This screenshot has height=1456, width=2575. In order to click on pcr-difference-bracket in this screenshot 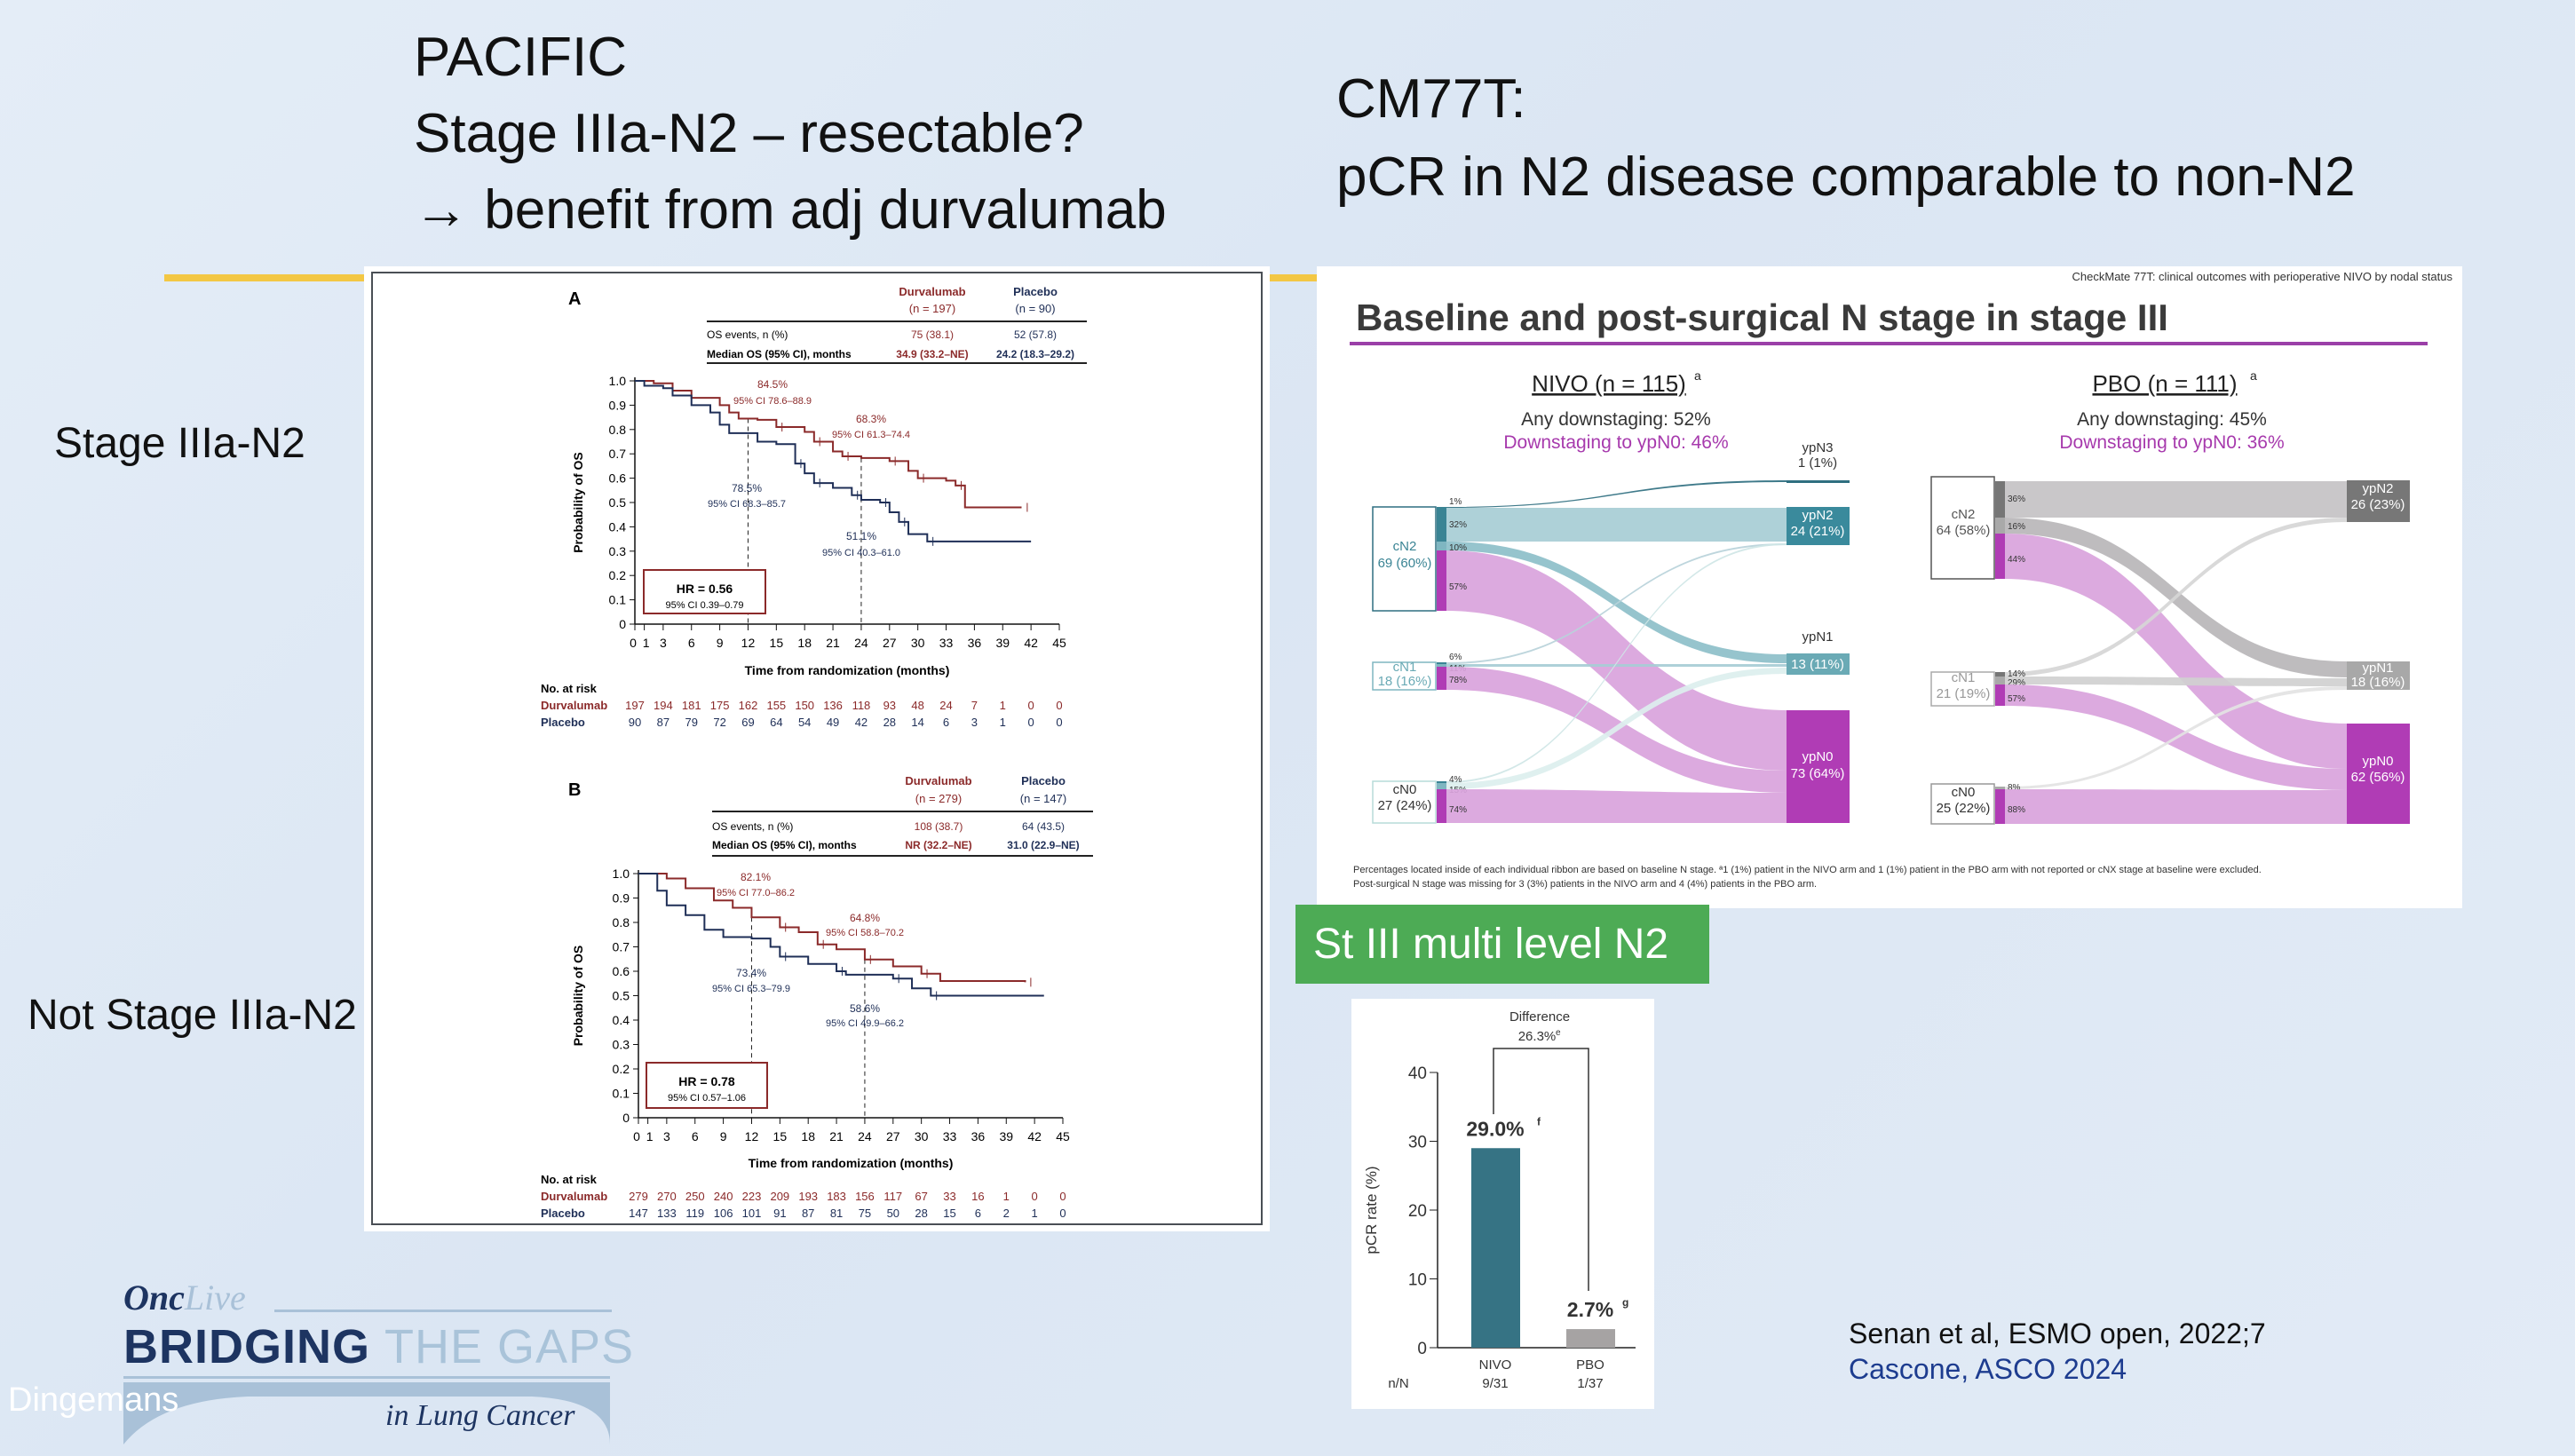, I will do `click(1541, 1169)`.